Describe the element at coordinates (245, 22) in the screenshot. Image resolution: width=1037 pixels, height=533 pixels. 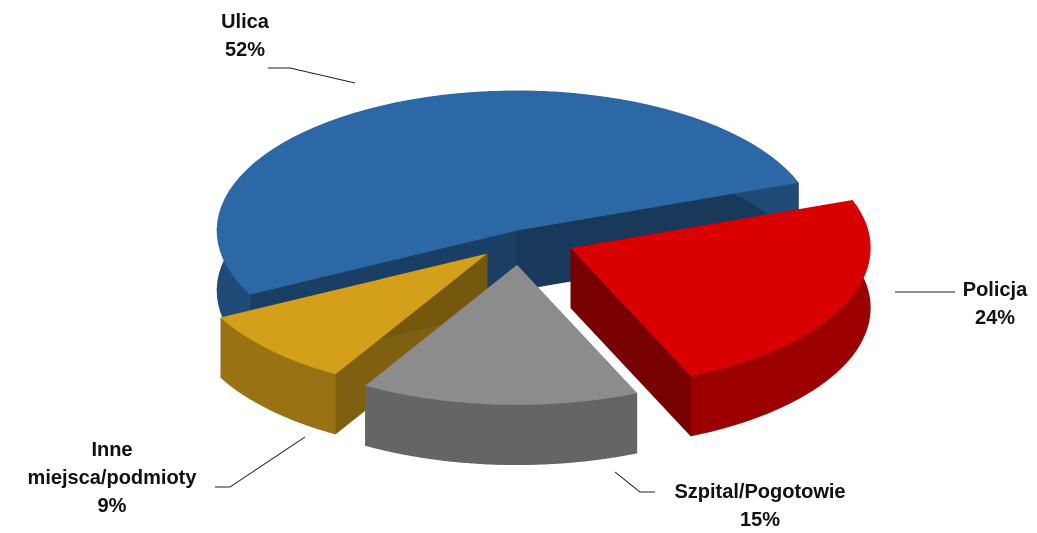
I see `category-label: Ulica` at that location.